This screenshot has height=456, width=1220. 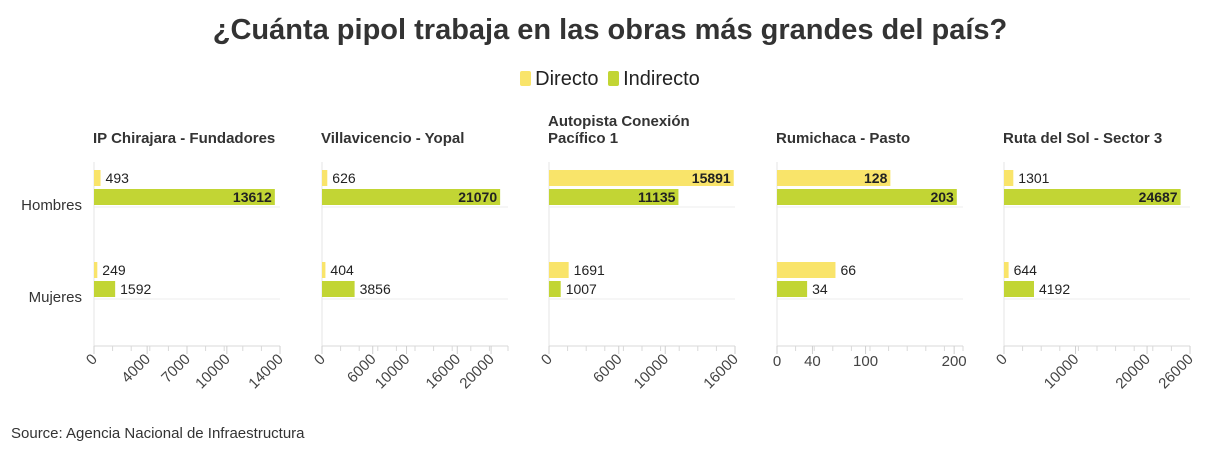 I want to click on panel-title: IP Chirajara - Fundadores, so click(x=184, y=138).